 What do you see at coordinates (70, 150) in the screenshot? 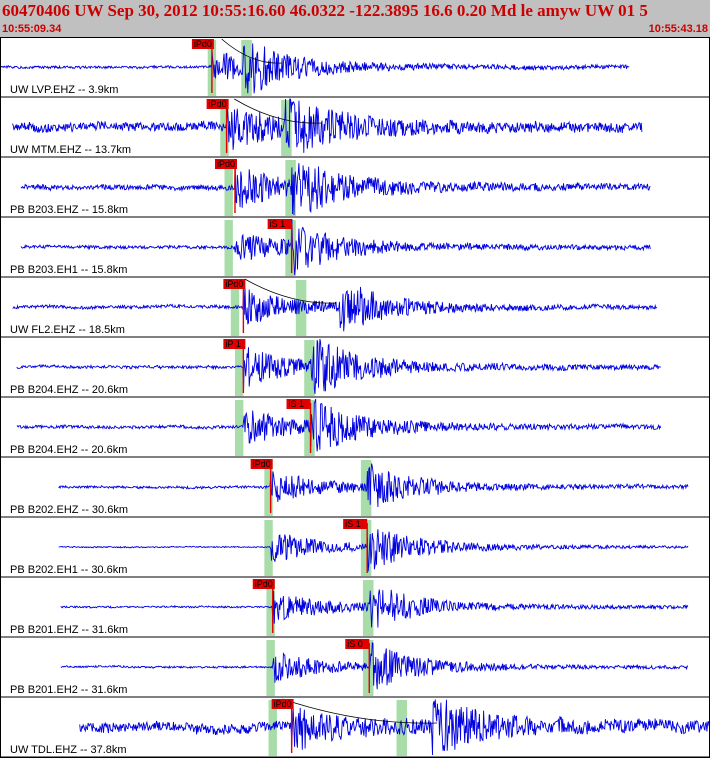
I see `station-label: UW MTM.EHZ -- 13.7km` at bounding box center [70, 150].